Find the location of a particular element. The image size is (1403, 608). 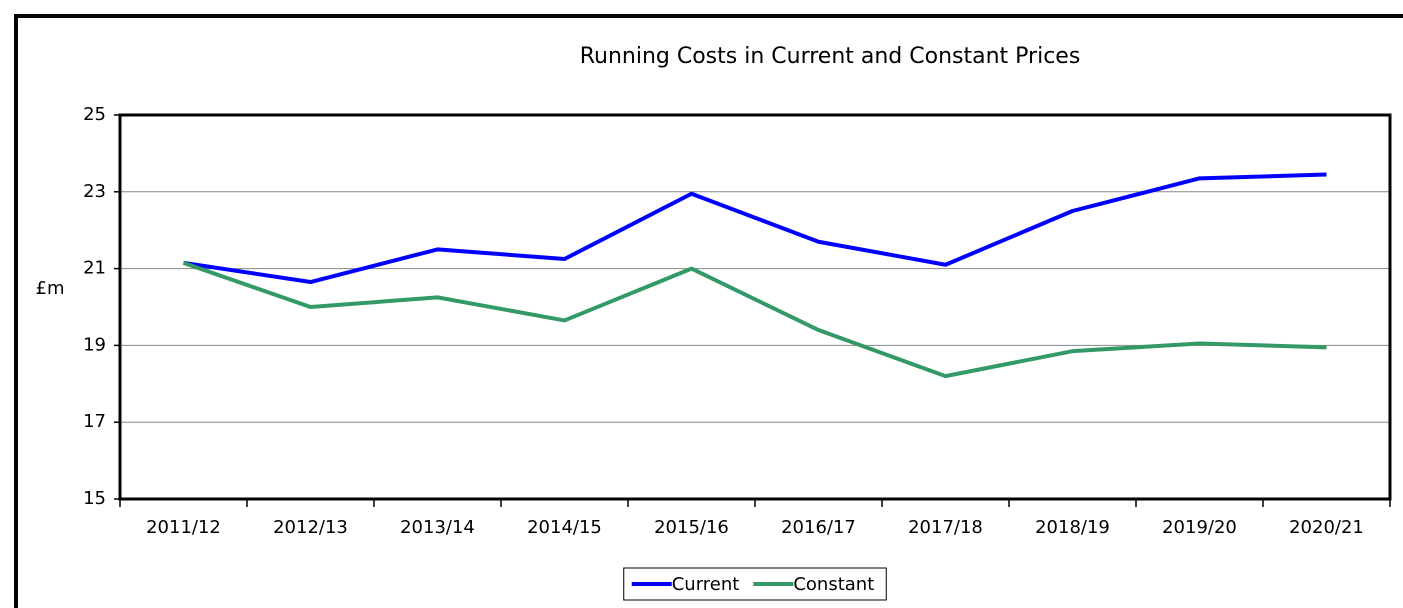

y-tick-label: 19 is located at coordinates (94, 344).